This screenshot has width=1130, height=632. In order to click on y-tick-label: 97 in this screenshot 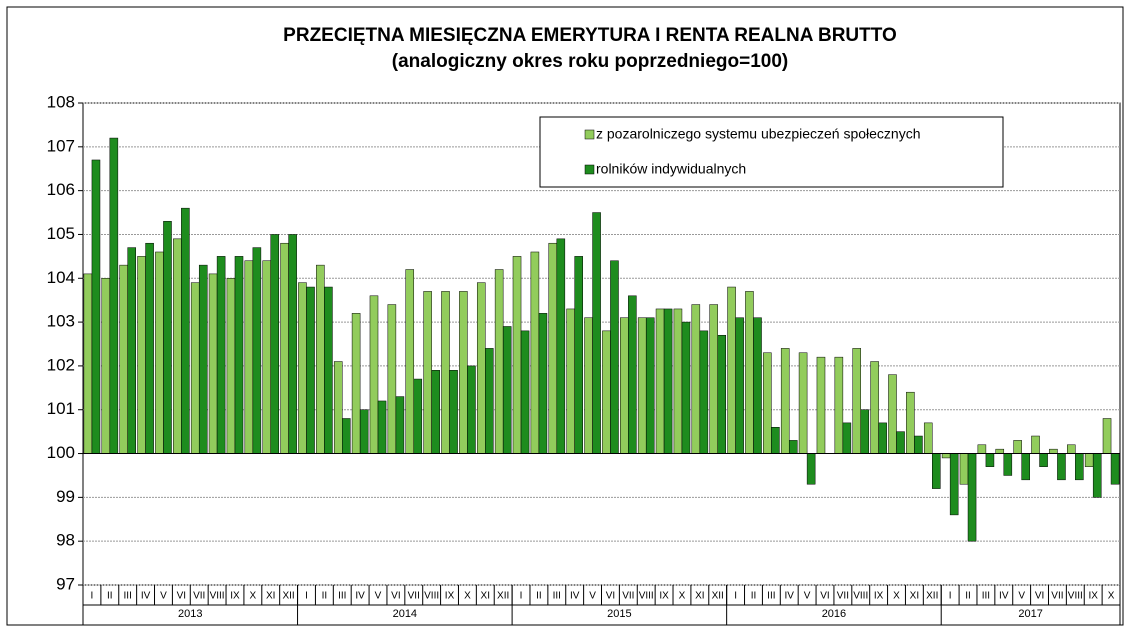, I will do `click(65, 583)`.